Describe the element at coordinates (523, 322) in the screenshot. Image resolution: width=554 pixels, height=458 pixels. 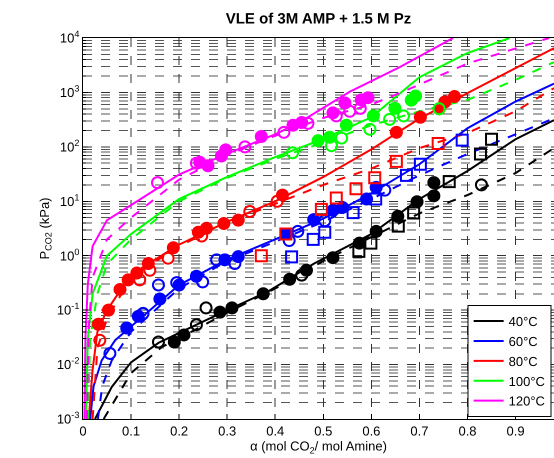
I see `legend-label: 40°C` at that location.